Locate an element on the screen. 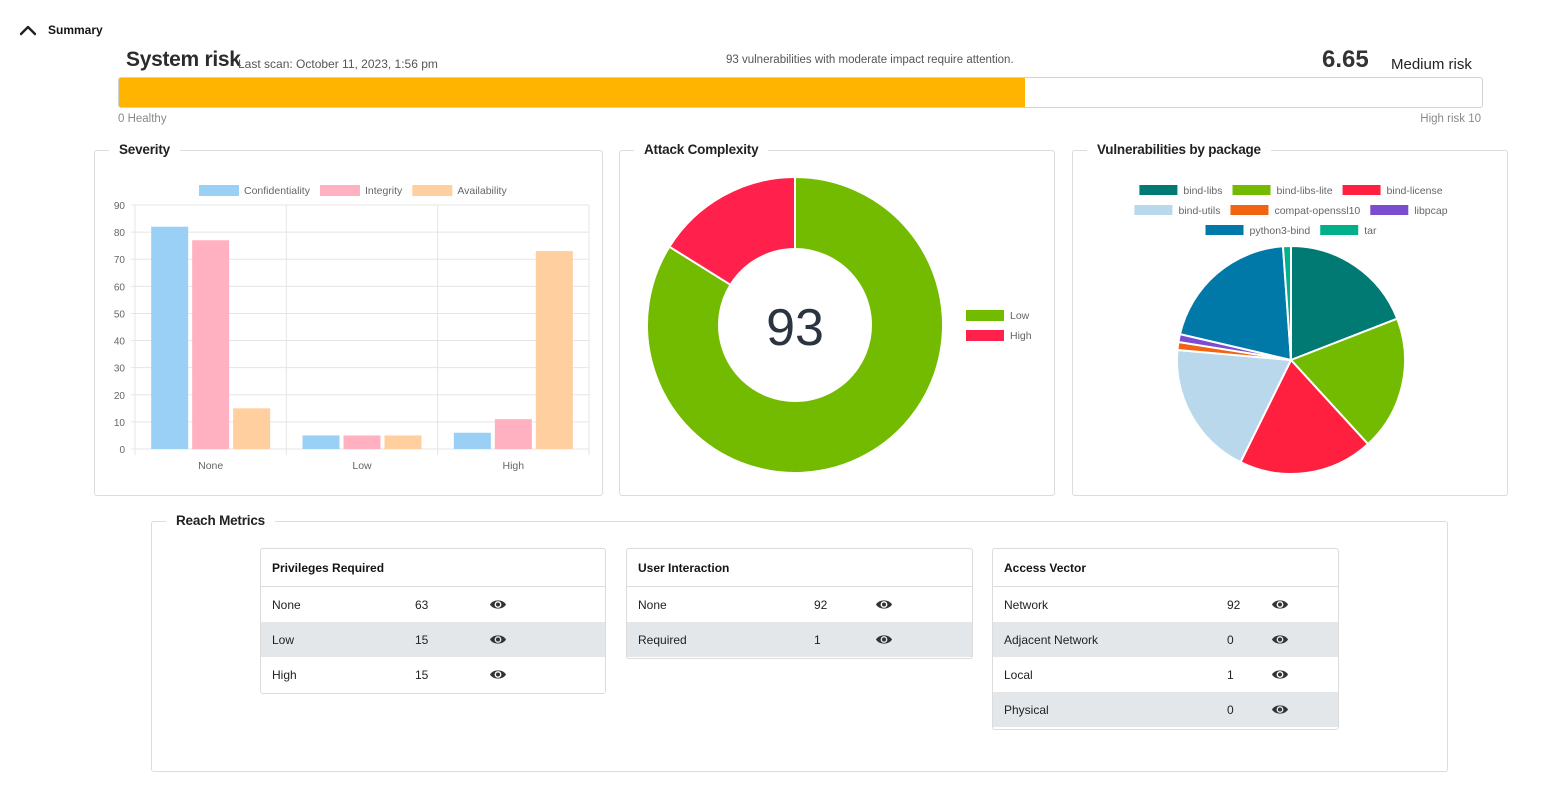 The height and width of the screenshot is (791, 1555). x-tick-label: Low is located at coordinates (362, 466).